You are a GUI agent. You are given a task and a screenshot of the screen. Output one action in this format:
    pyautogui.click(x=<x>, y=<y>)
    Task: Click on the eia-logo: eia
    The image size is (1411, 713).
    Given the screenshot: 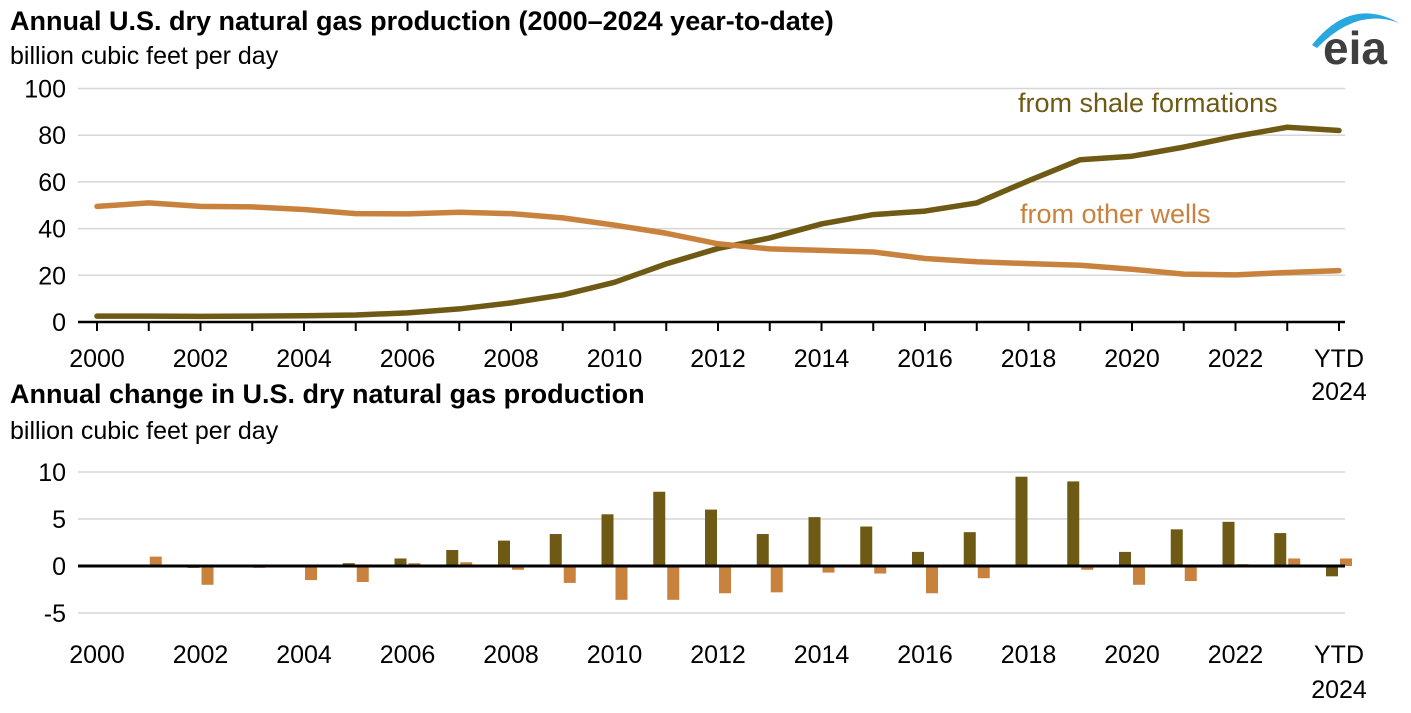 What is the action you would take?
    pyautogui.click(x=1355, y=41)
    